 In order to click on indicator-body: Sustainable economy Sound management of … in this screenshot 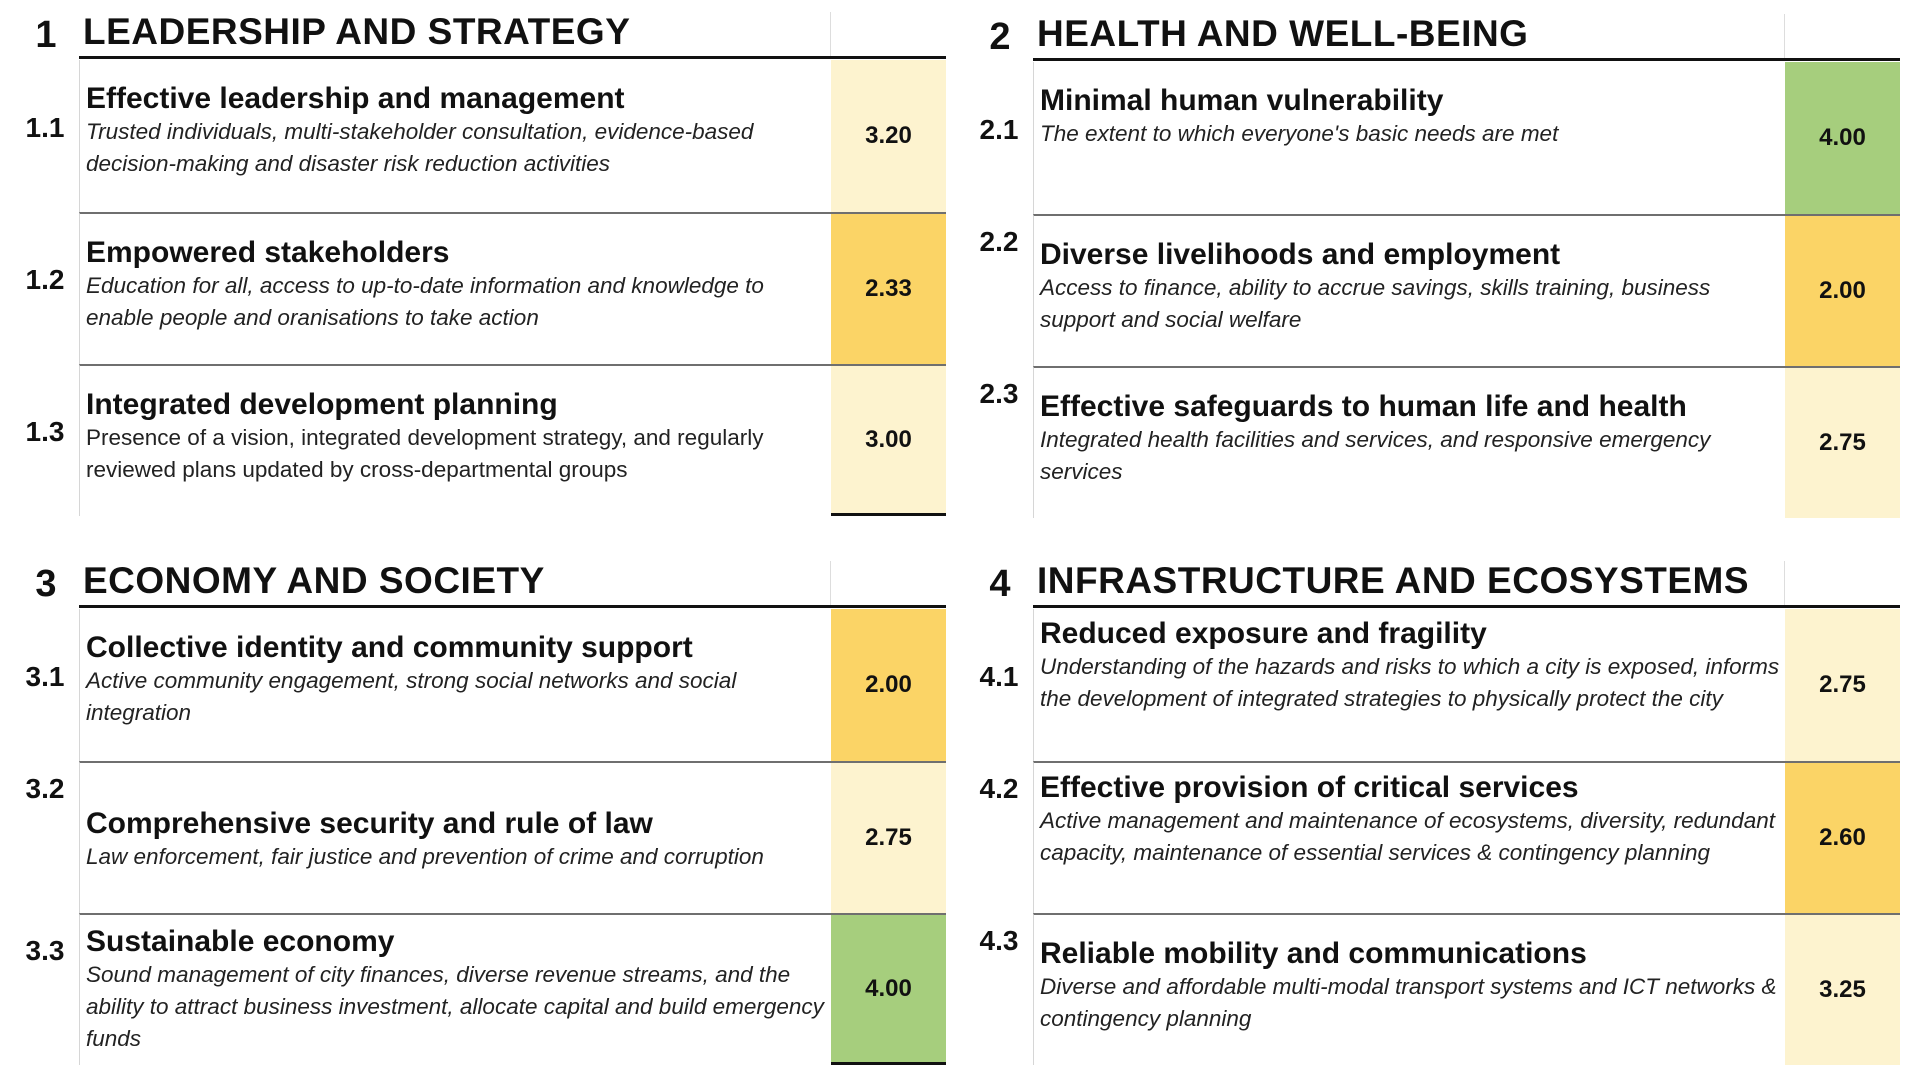, I will do `click(455, 989)`.